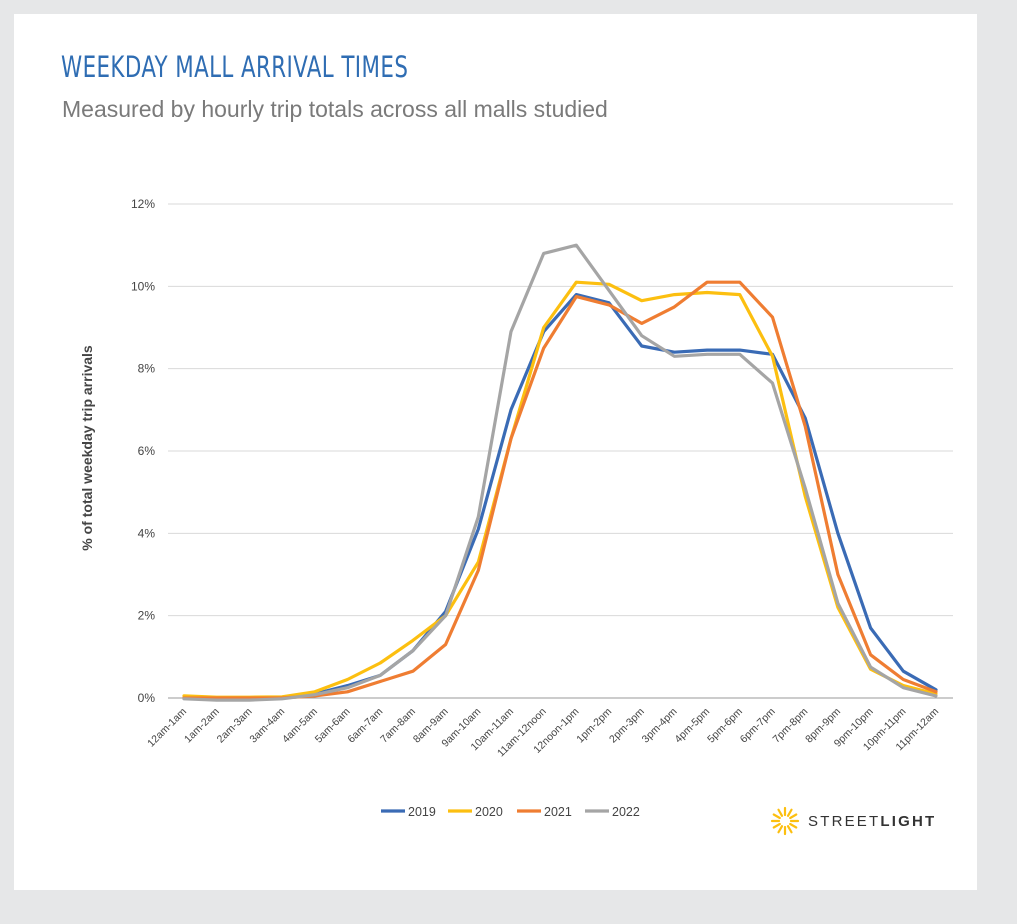  What do you see at coordinates (143, 286) in the screenshot?
I see `y-tick-label: 10%` at bounding box center [143, 286].